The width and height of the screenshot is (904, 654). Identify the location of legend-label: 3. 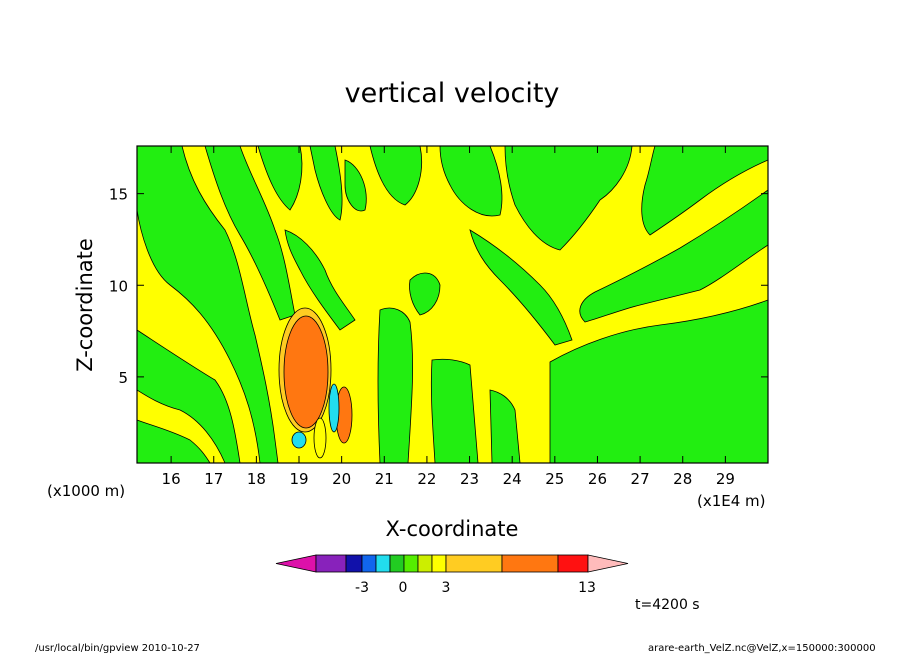
(446, 588).